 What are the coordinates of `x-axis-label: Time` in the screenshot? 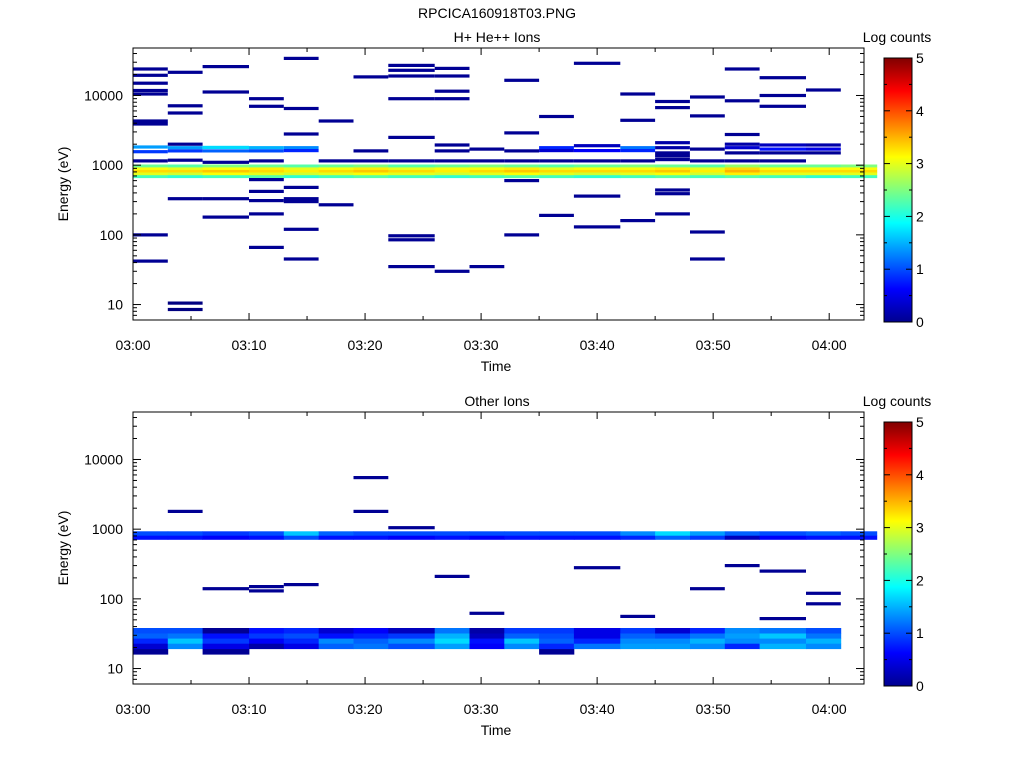 It's located at (496, 730).